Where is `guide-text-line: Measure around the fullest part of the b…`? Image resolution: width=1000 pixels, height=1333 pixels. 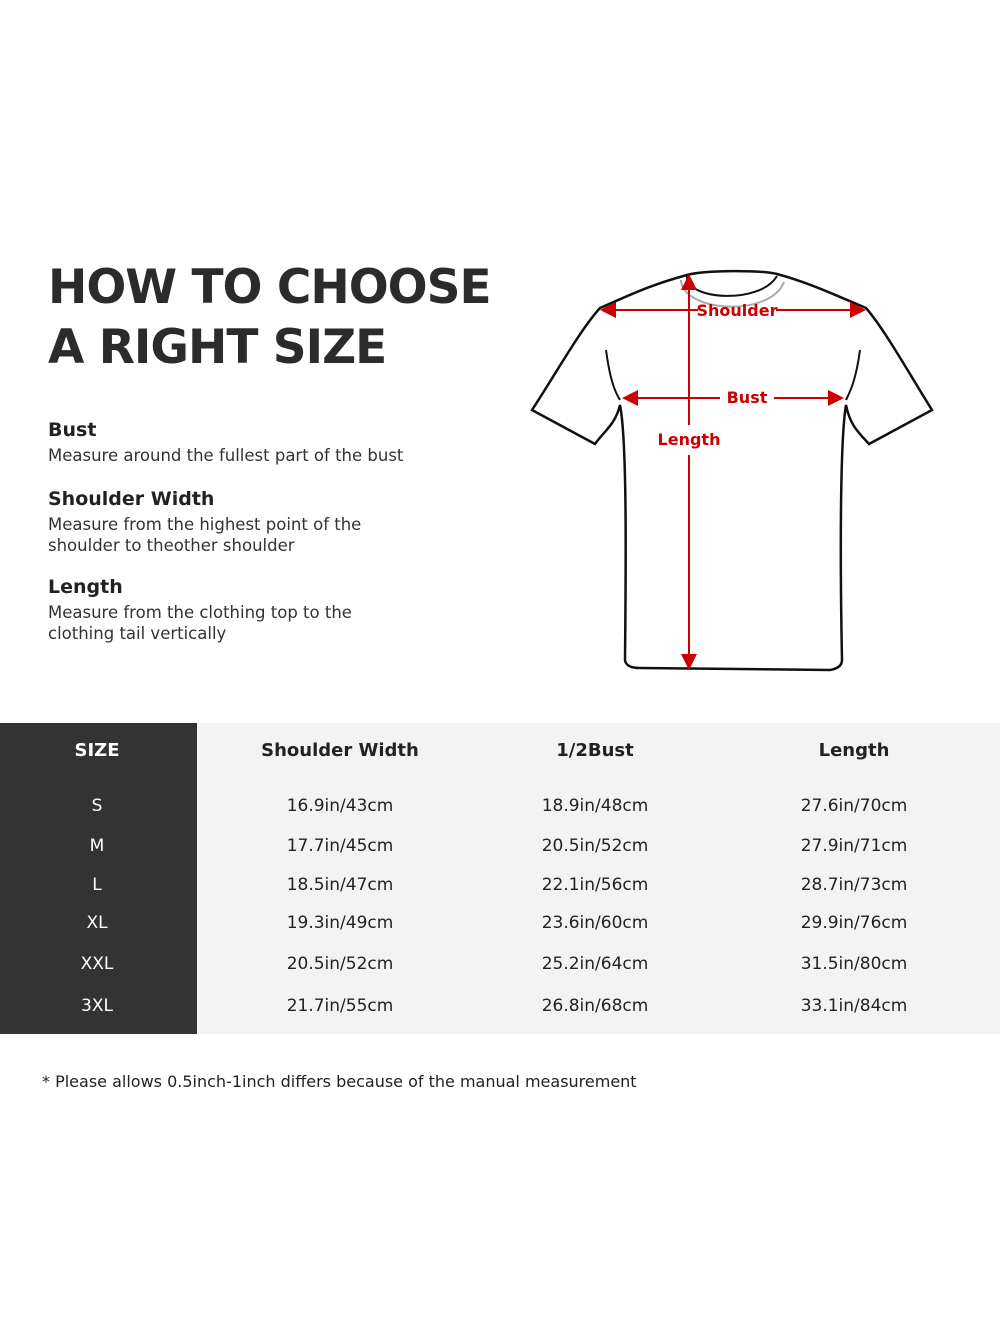
guide-text-line: Measure around the fullest part of the b… is located at coordinates (226, 455).